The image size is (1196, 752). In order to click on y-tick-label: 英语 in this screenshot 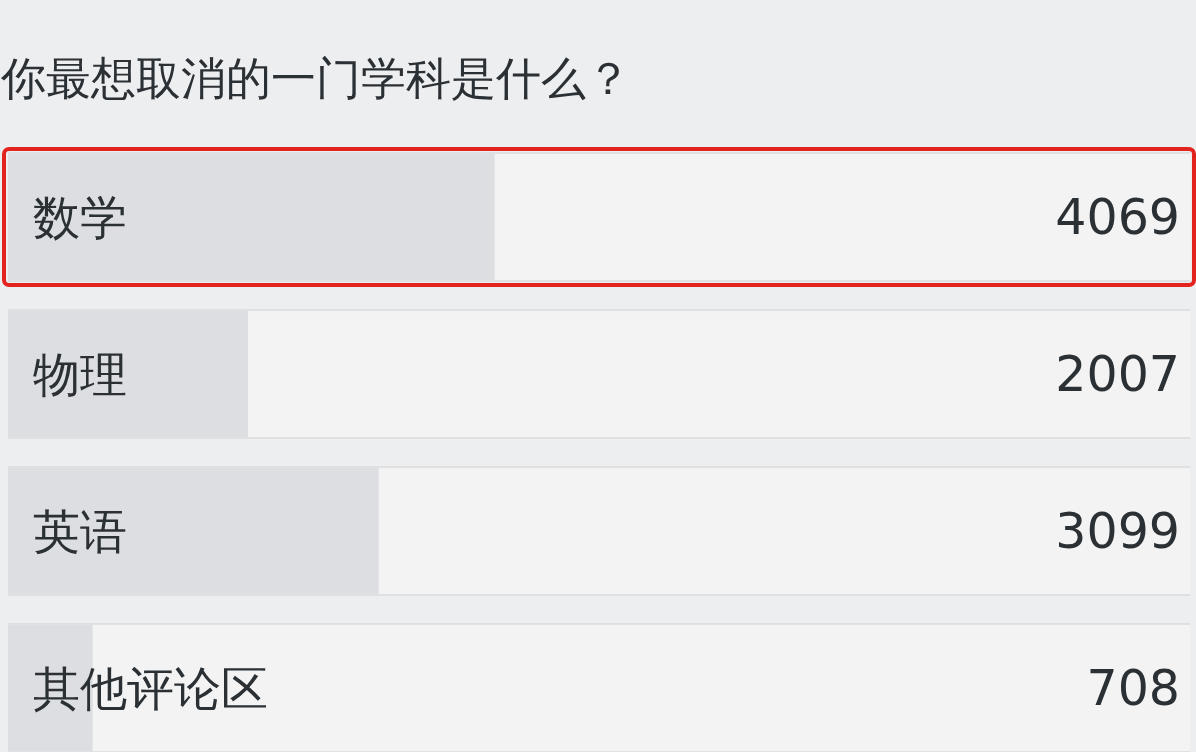, I will do `click(80, 531)`.